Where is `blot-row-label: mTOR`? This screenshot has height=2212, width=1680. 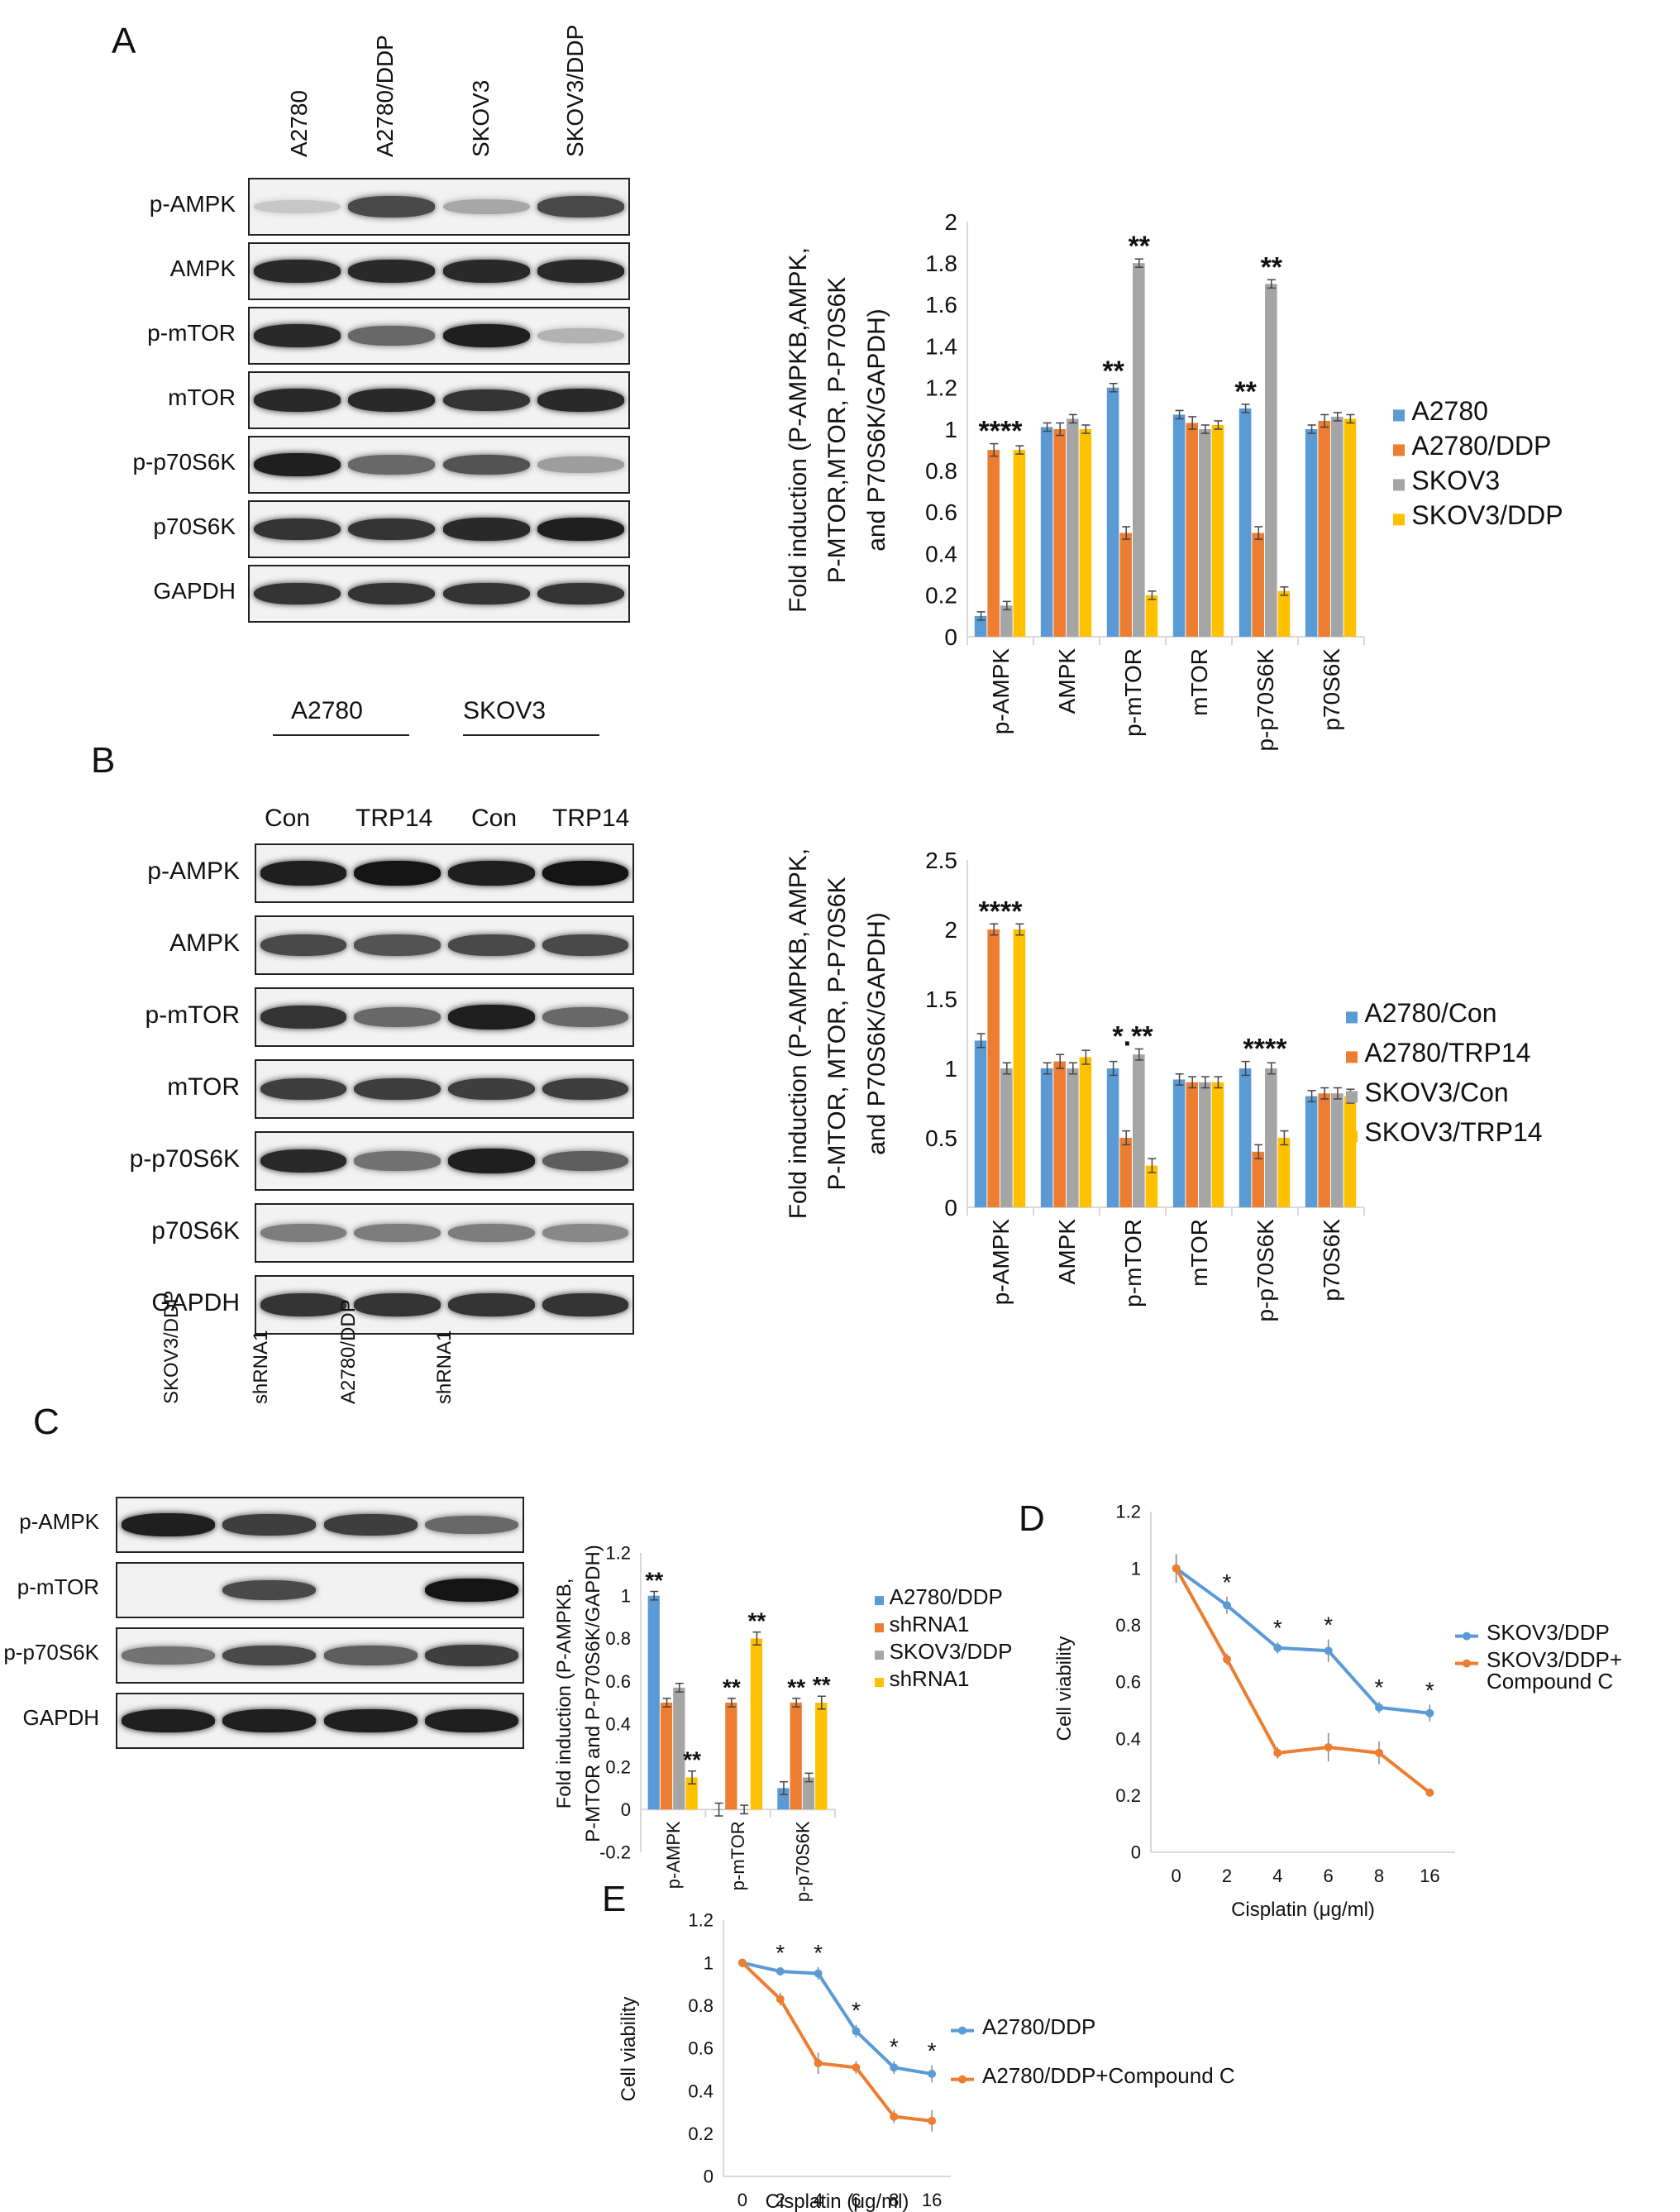
blot-row-label: mTOR is located at coordinates (203, 1087).